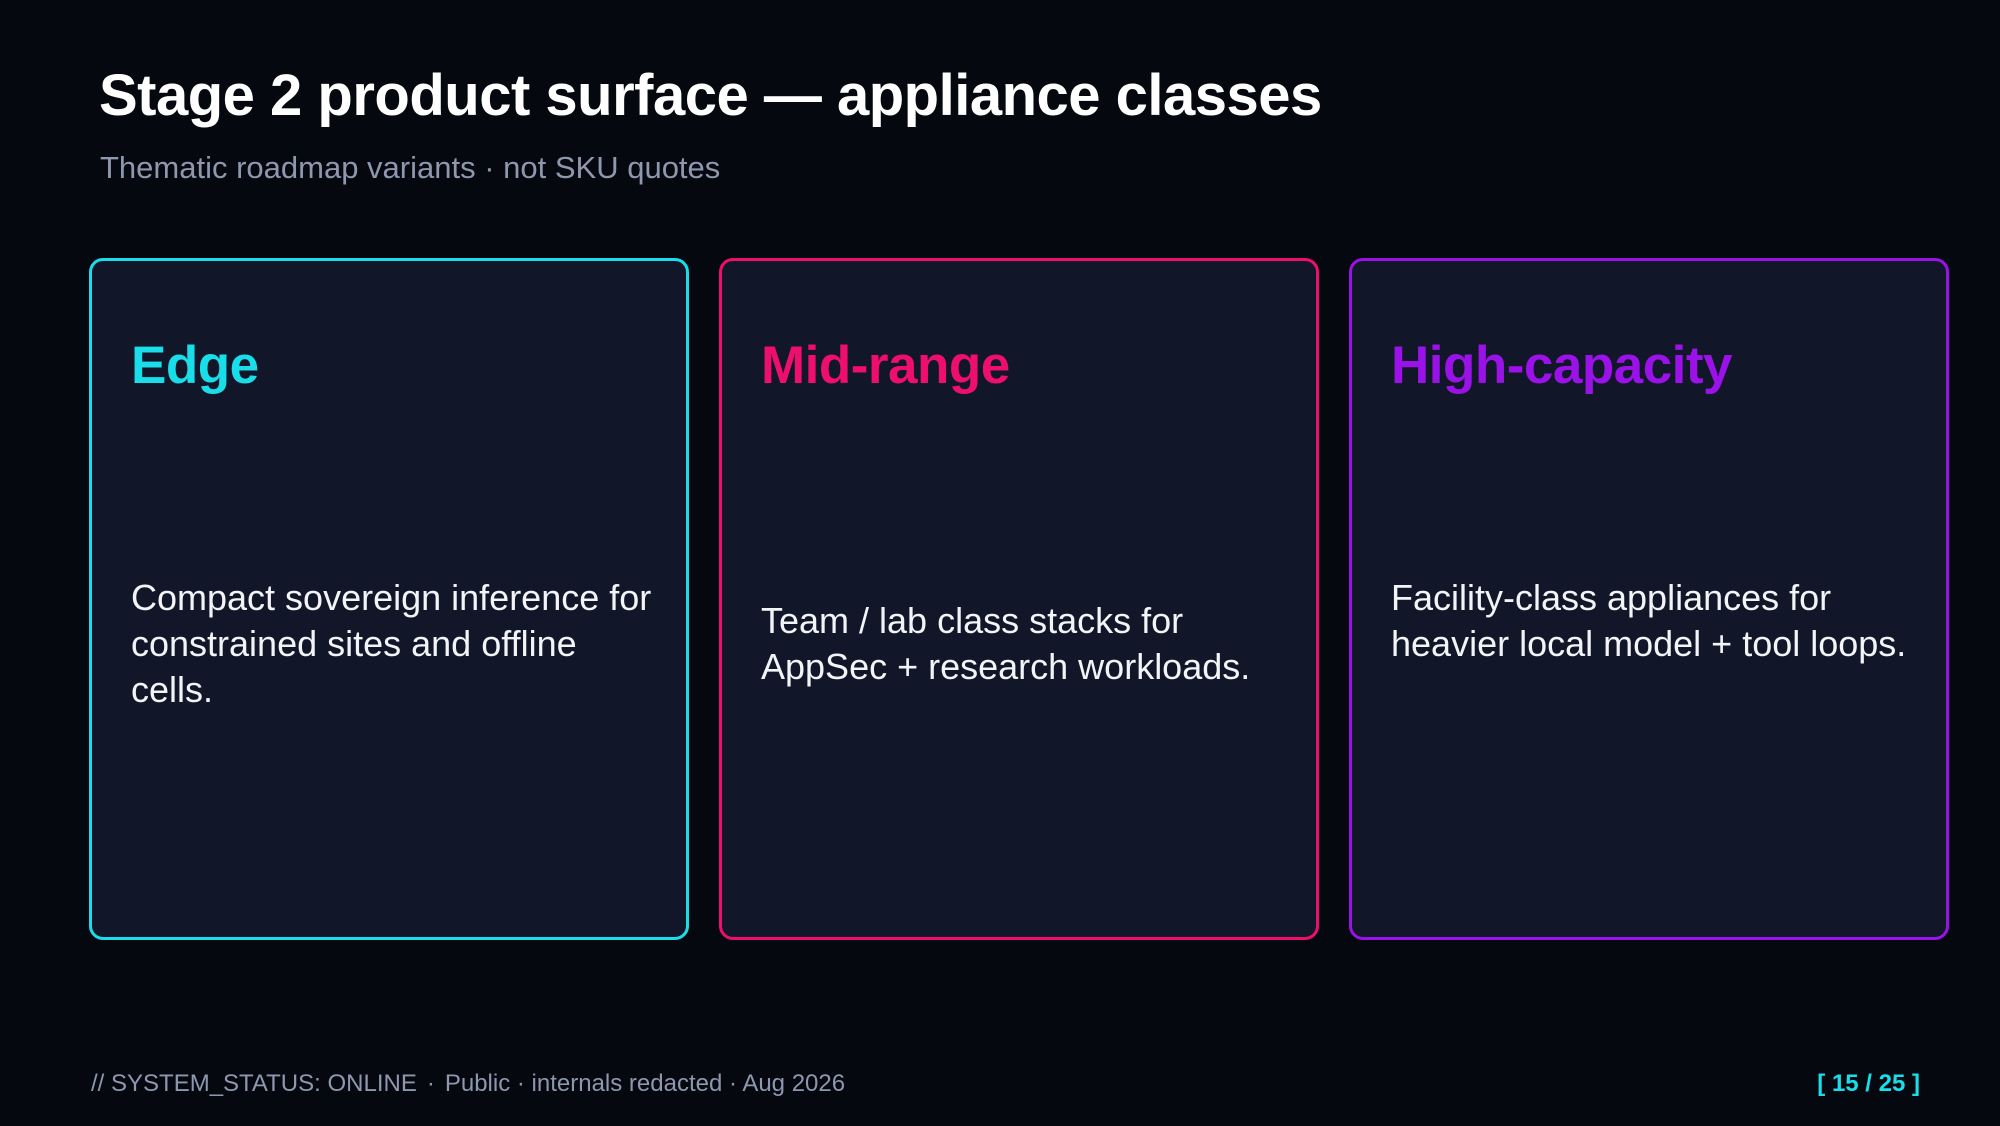 The image size is (2000, 1126). Describe the element at coordinates (645, 1083) in the screenshot. I see `footer-note: Public · internals redacted · Aug 2026` at that location.